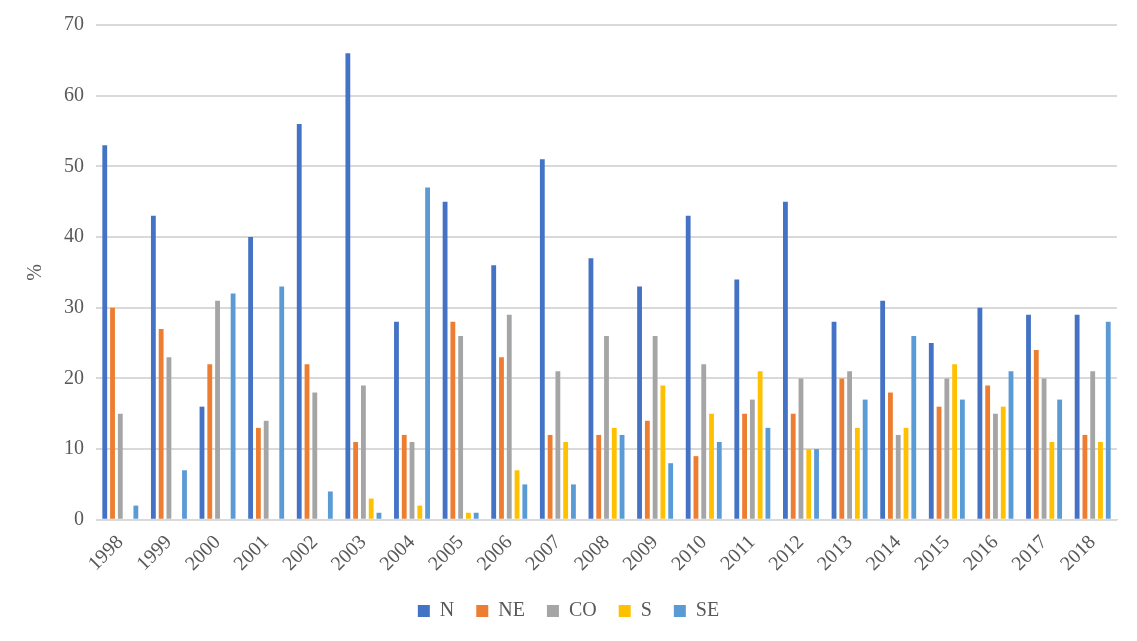  I want to click on legend-label: NE, so click(511, 609).